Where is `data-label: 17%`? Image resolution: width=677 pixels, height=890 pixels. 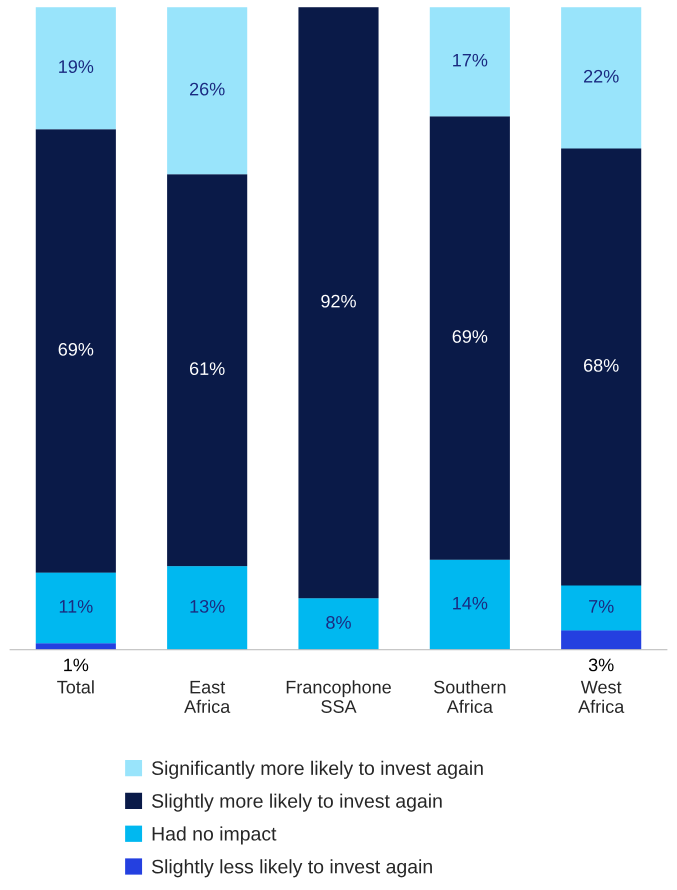 data-label: 17% is located at coordinates (470, 60).